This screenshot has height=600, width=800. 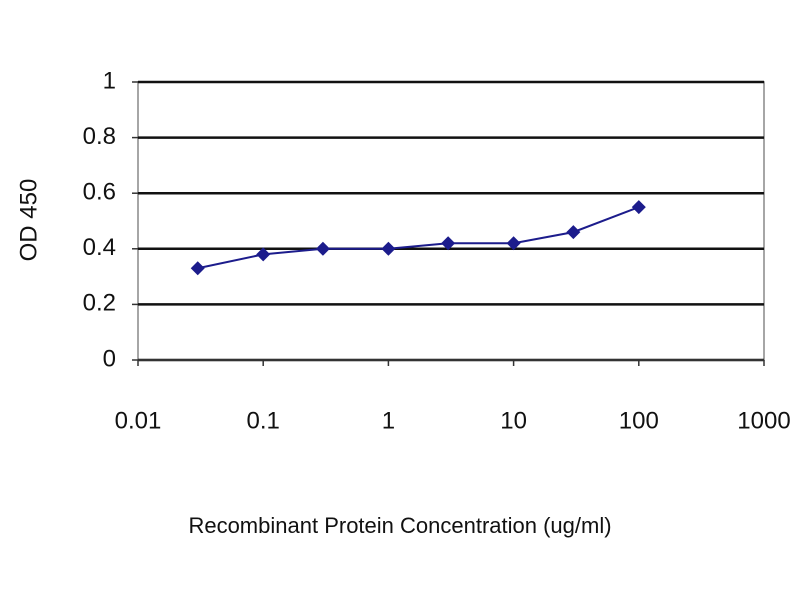 What do you see at coordinates (109, 358) in the screenshot?
I see `y-tick-label: 0` at bounding box center [109, 358].